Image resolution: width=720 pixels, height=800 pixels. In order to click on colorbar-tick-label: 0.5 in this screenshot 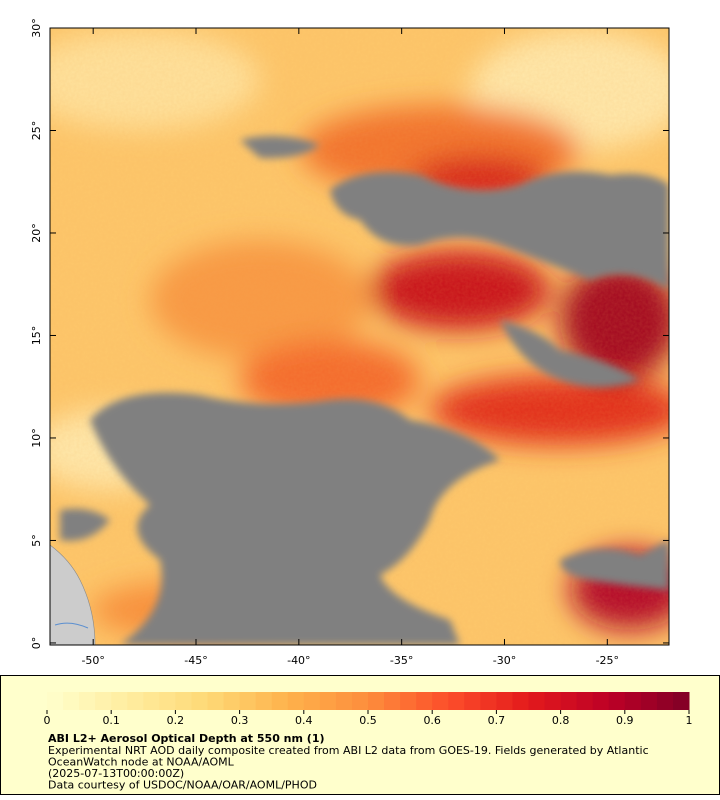, I will do `click(368, 720)`.